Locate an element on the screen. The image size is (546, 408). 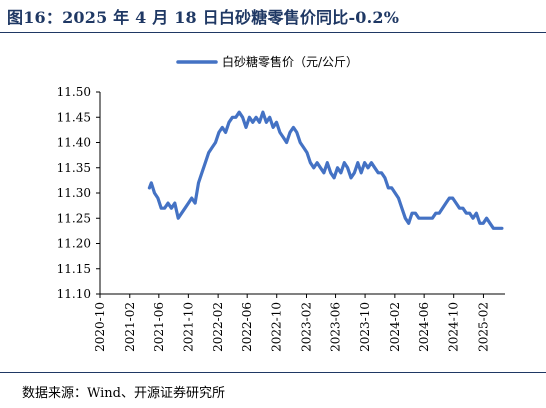
y-tick-label: 11.45 is located at coordinates (74, 117).